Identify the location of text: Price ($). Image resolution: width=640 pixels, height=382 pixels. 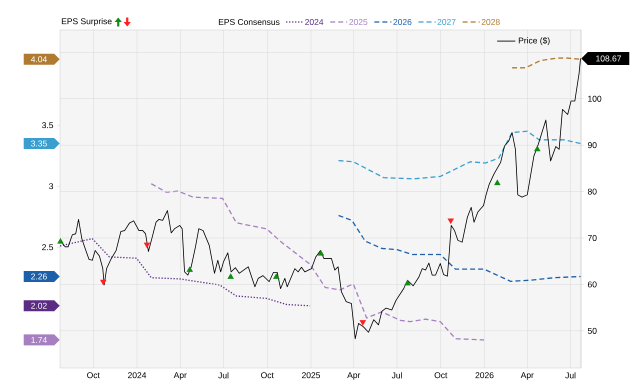
(534, 41).